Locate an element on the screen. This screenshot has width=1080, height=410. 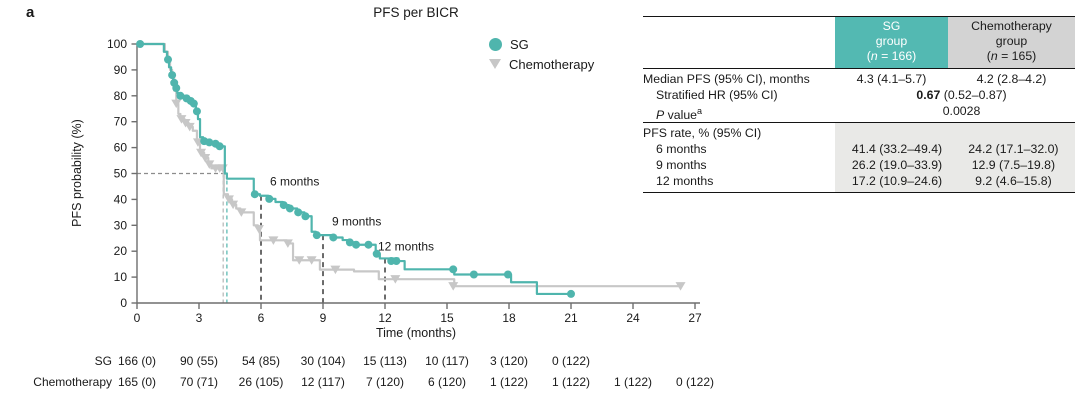
x-tick-label: 0 is located at coordinates (137, 318).